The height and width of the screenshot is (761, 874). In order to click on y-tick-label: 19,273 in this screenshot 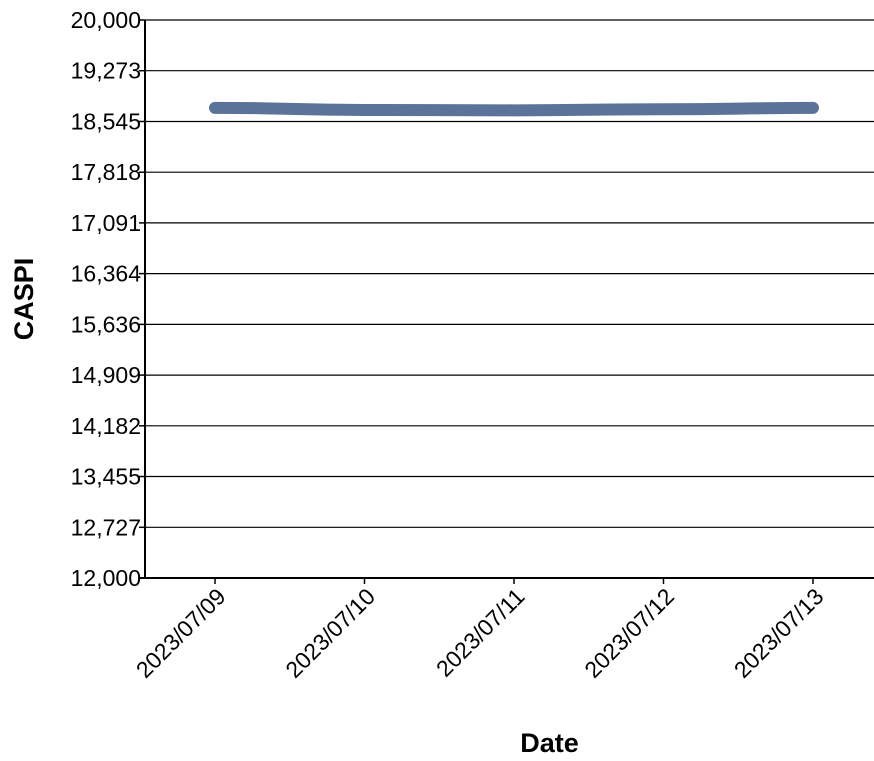, I will do `click(106, 71)`.